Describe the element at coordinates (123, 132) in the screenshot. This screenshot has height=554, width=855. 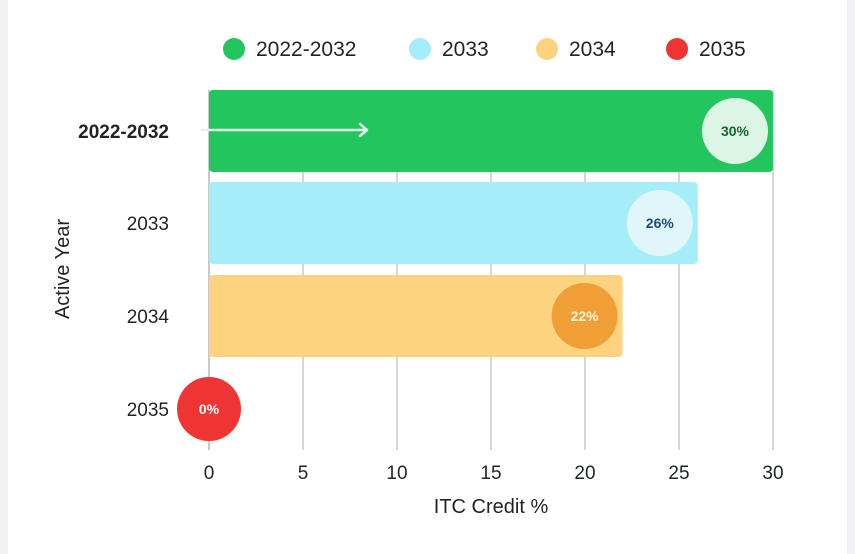
I see `y-tick-label-2022-2032: 2022-2032` at that location.